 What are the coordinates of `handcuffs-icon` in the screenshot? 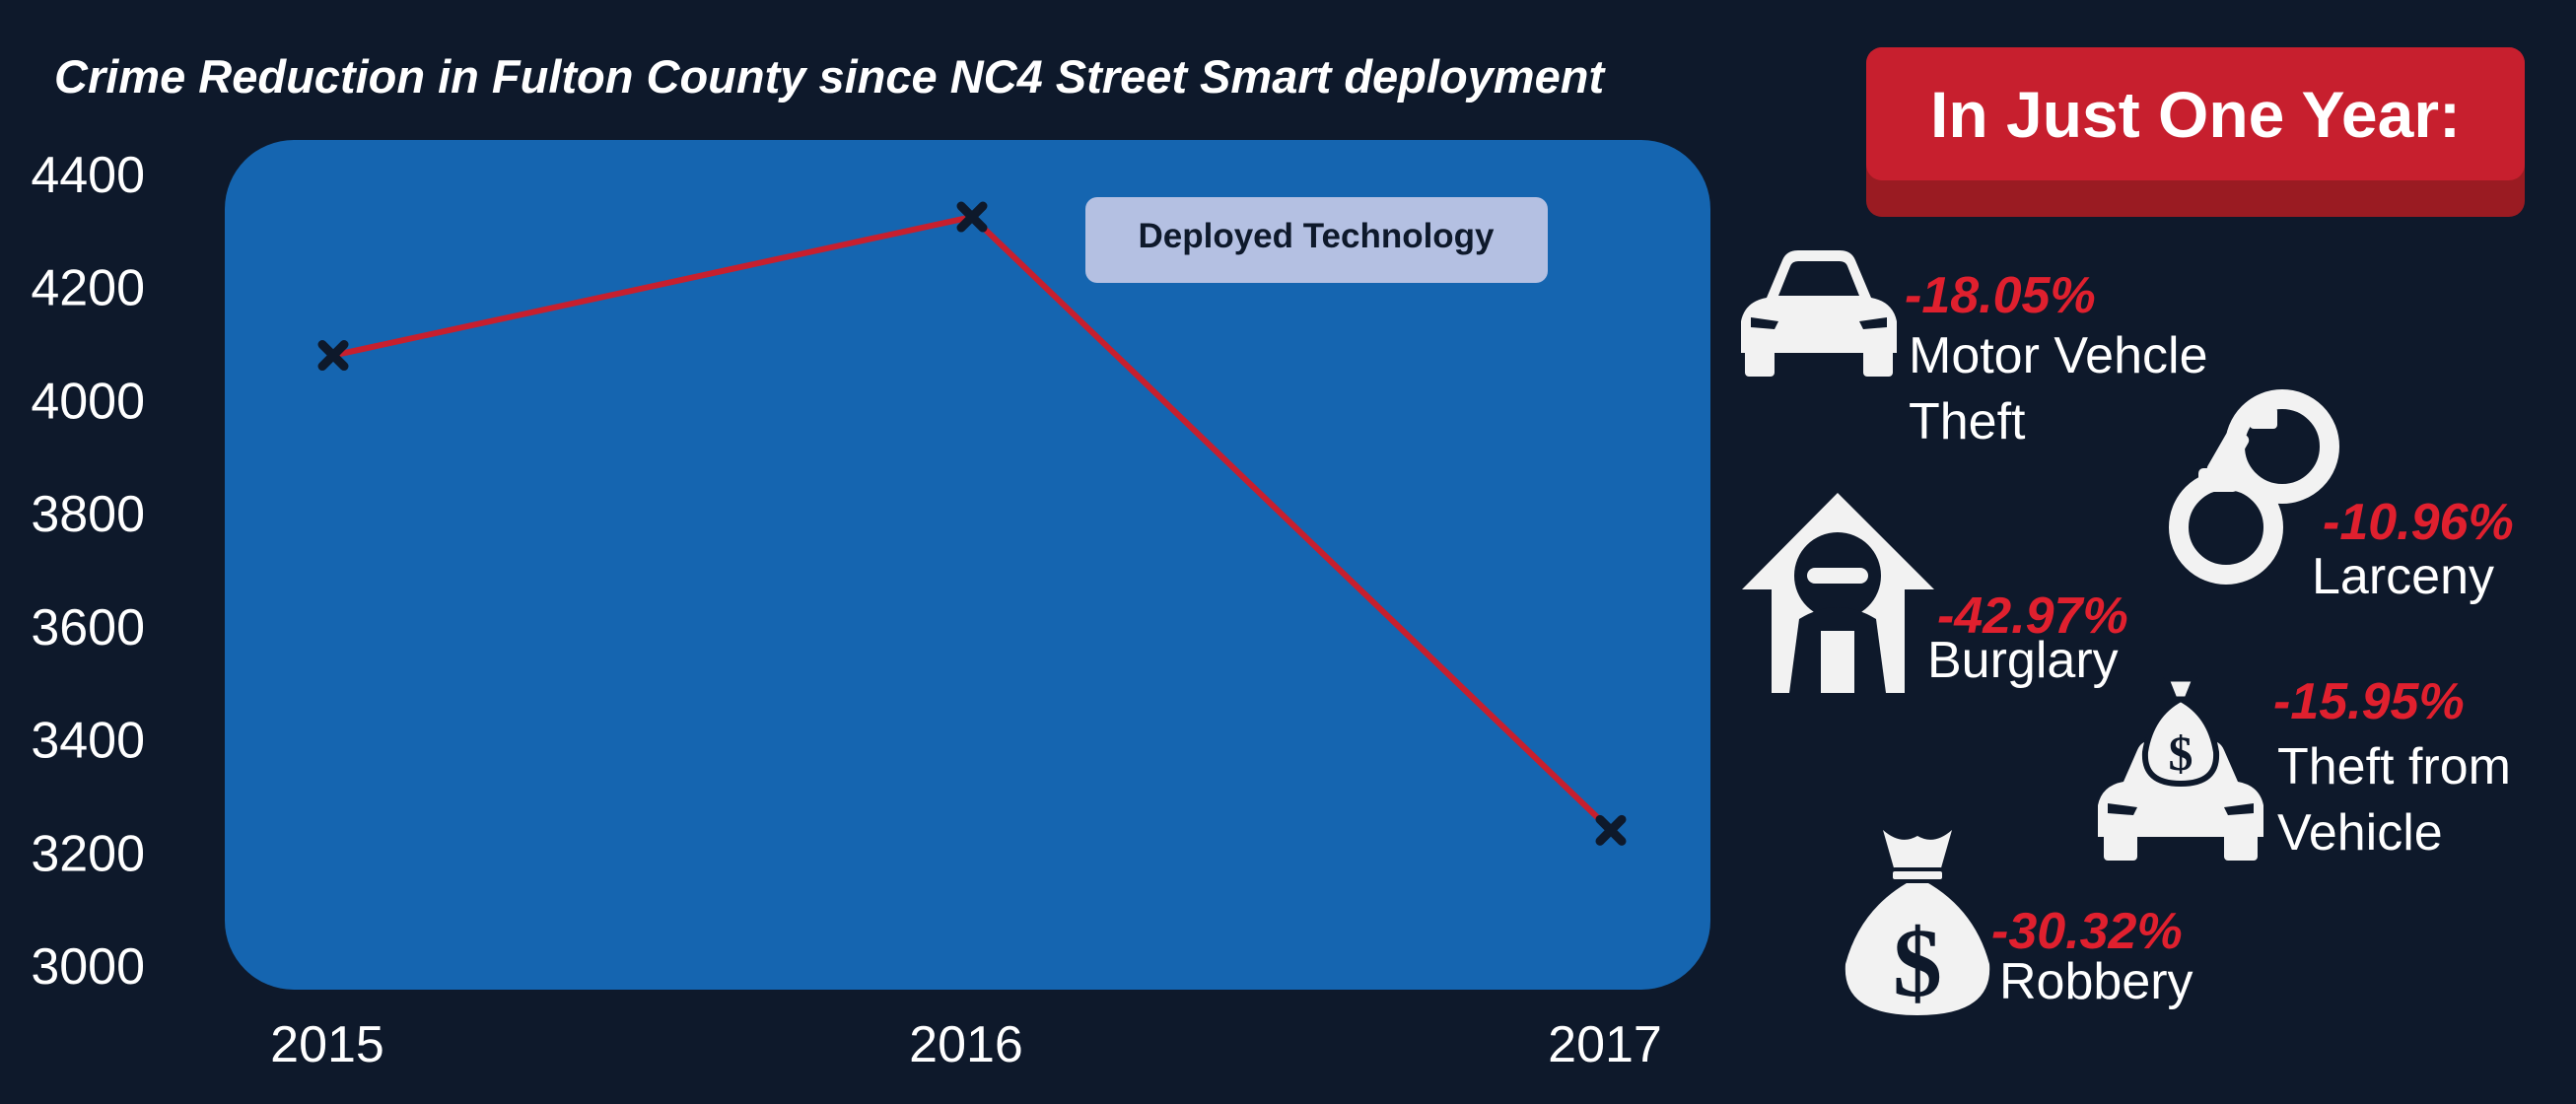 It's located at (2254, 487).